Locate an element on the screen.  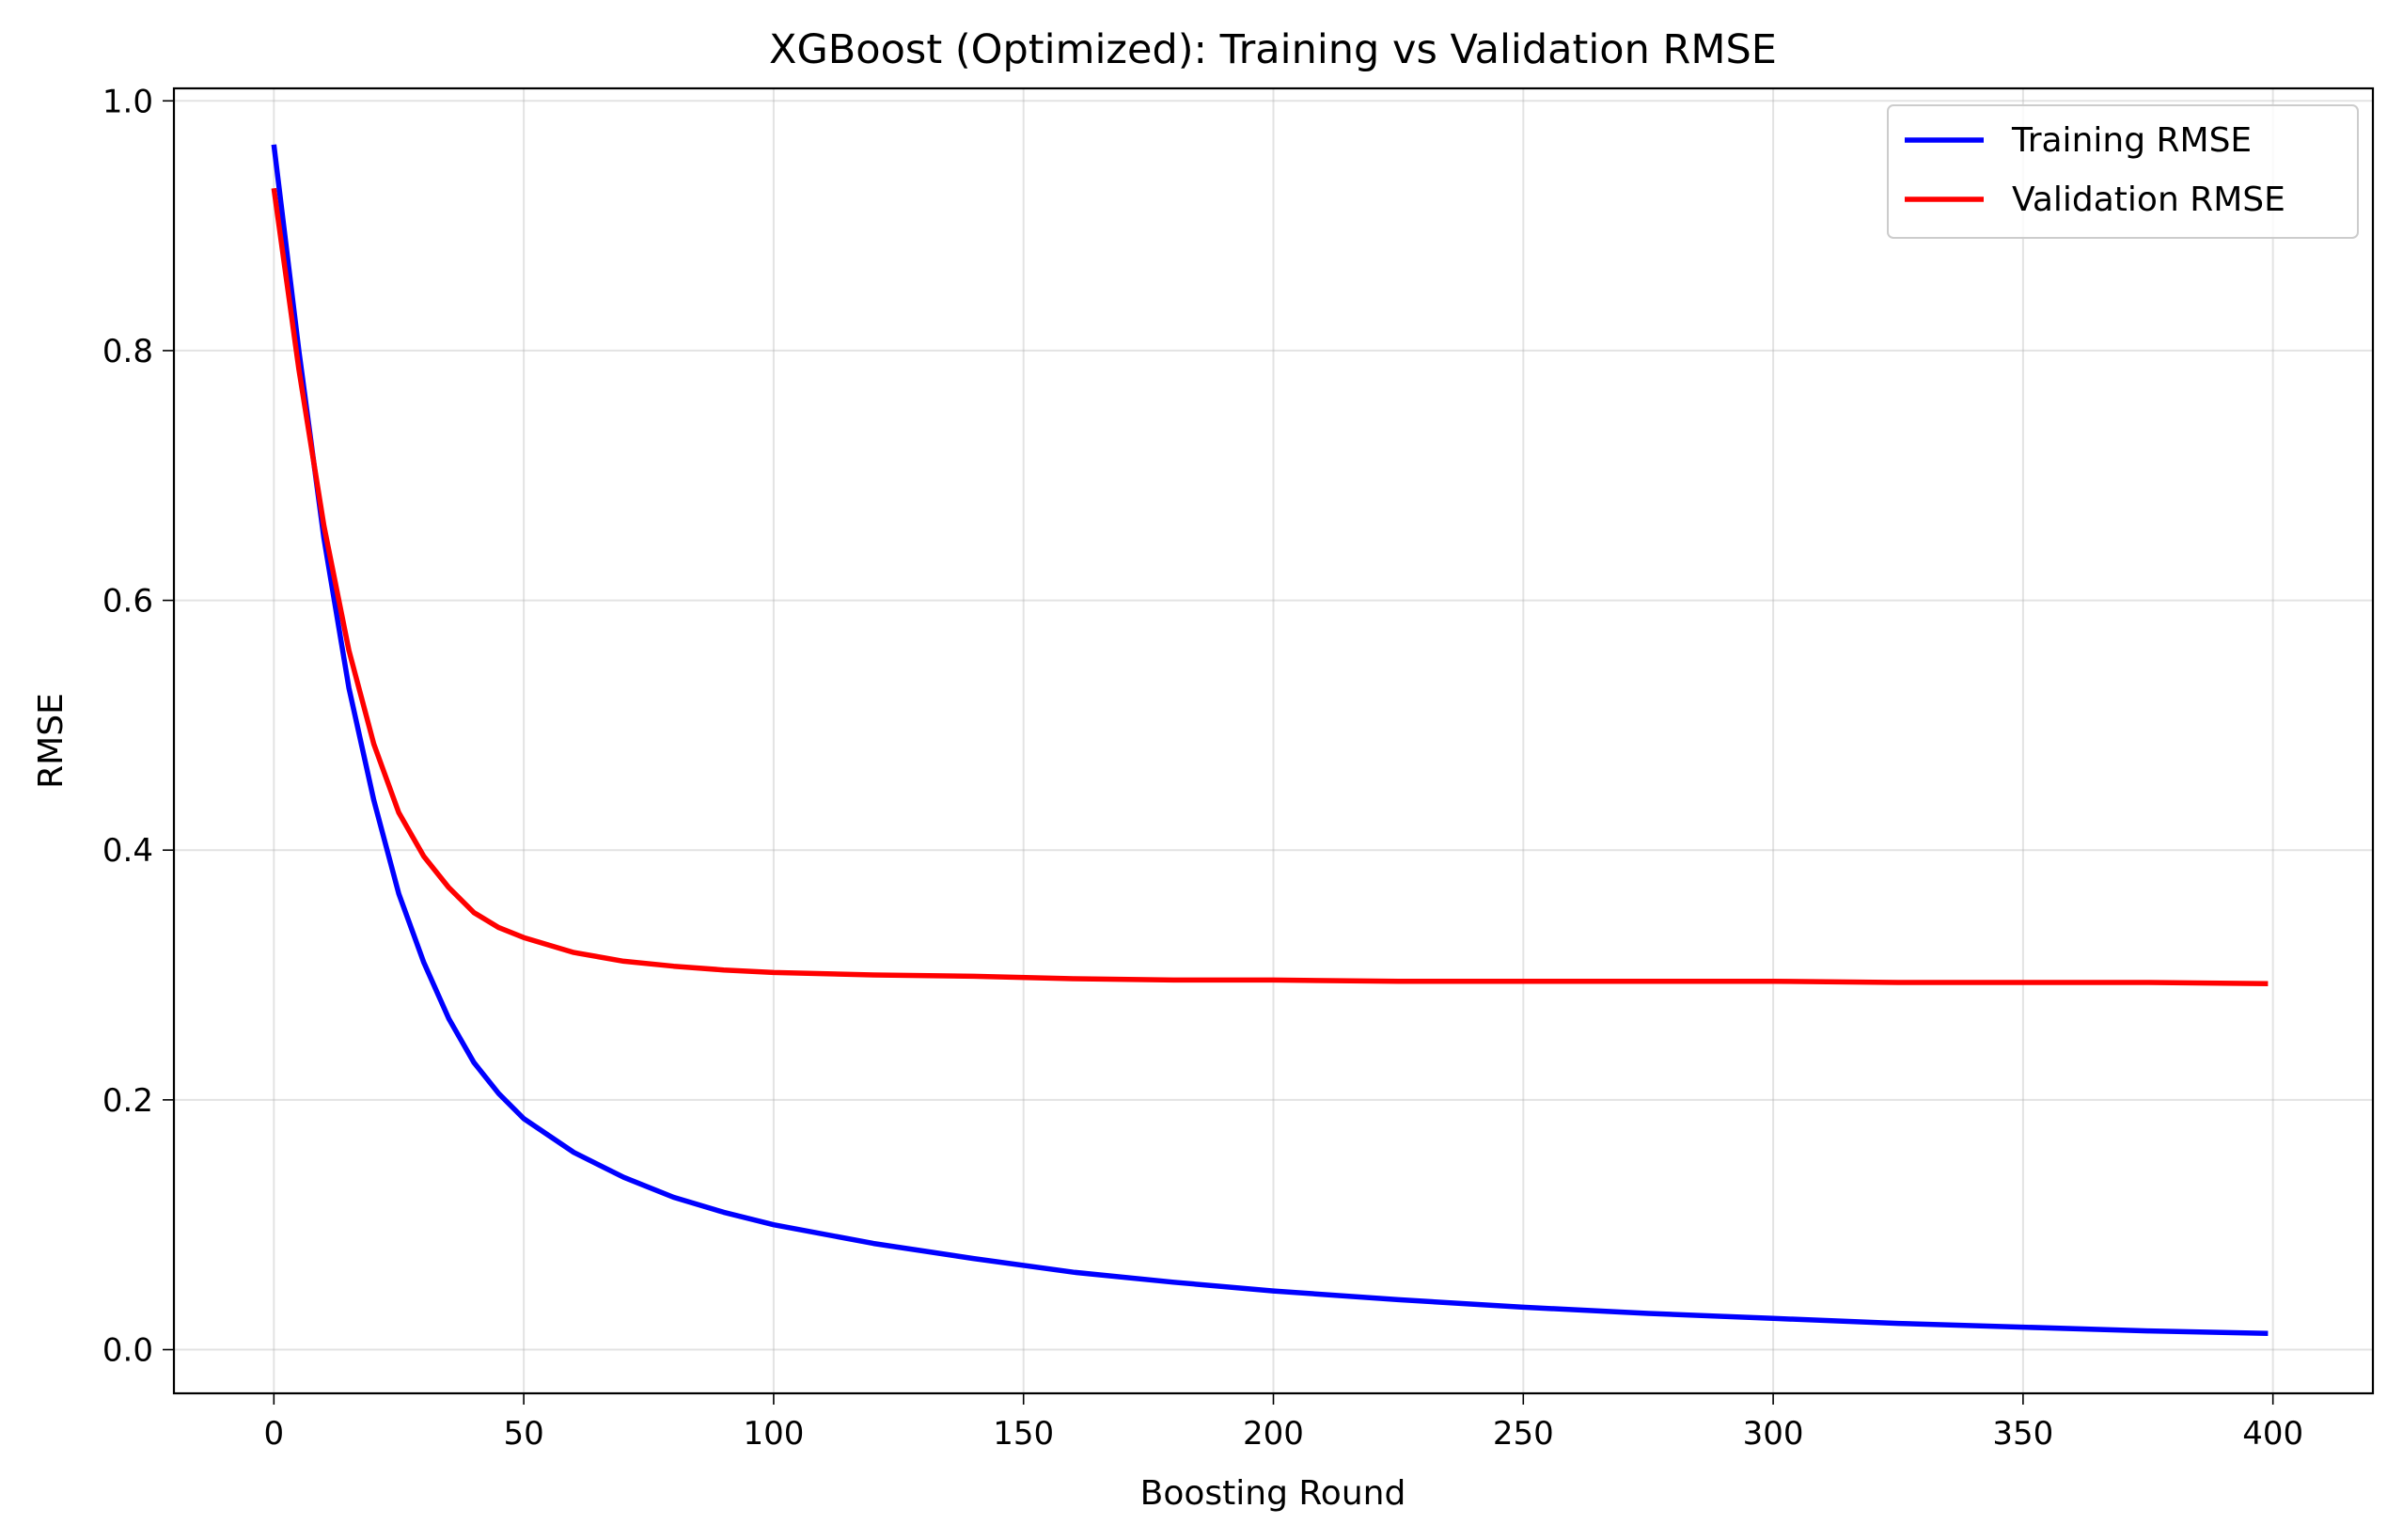
x-axis-title: Boosting Round is located at coordinates (1273, 1494).